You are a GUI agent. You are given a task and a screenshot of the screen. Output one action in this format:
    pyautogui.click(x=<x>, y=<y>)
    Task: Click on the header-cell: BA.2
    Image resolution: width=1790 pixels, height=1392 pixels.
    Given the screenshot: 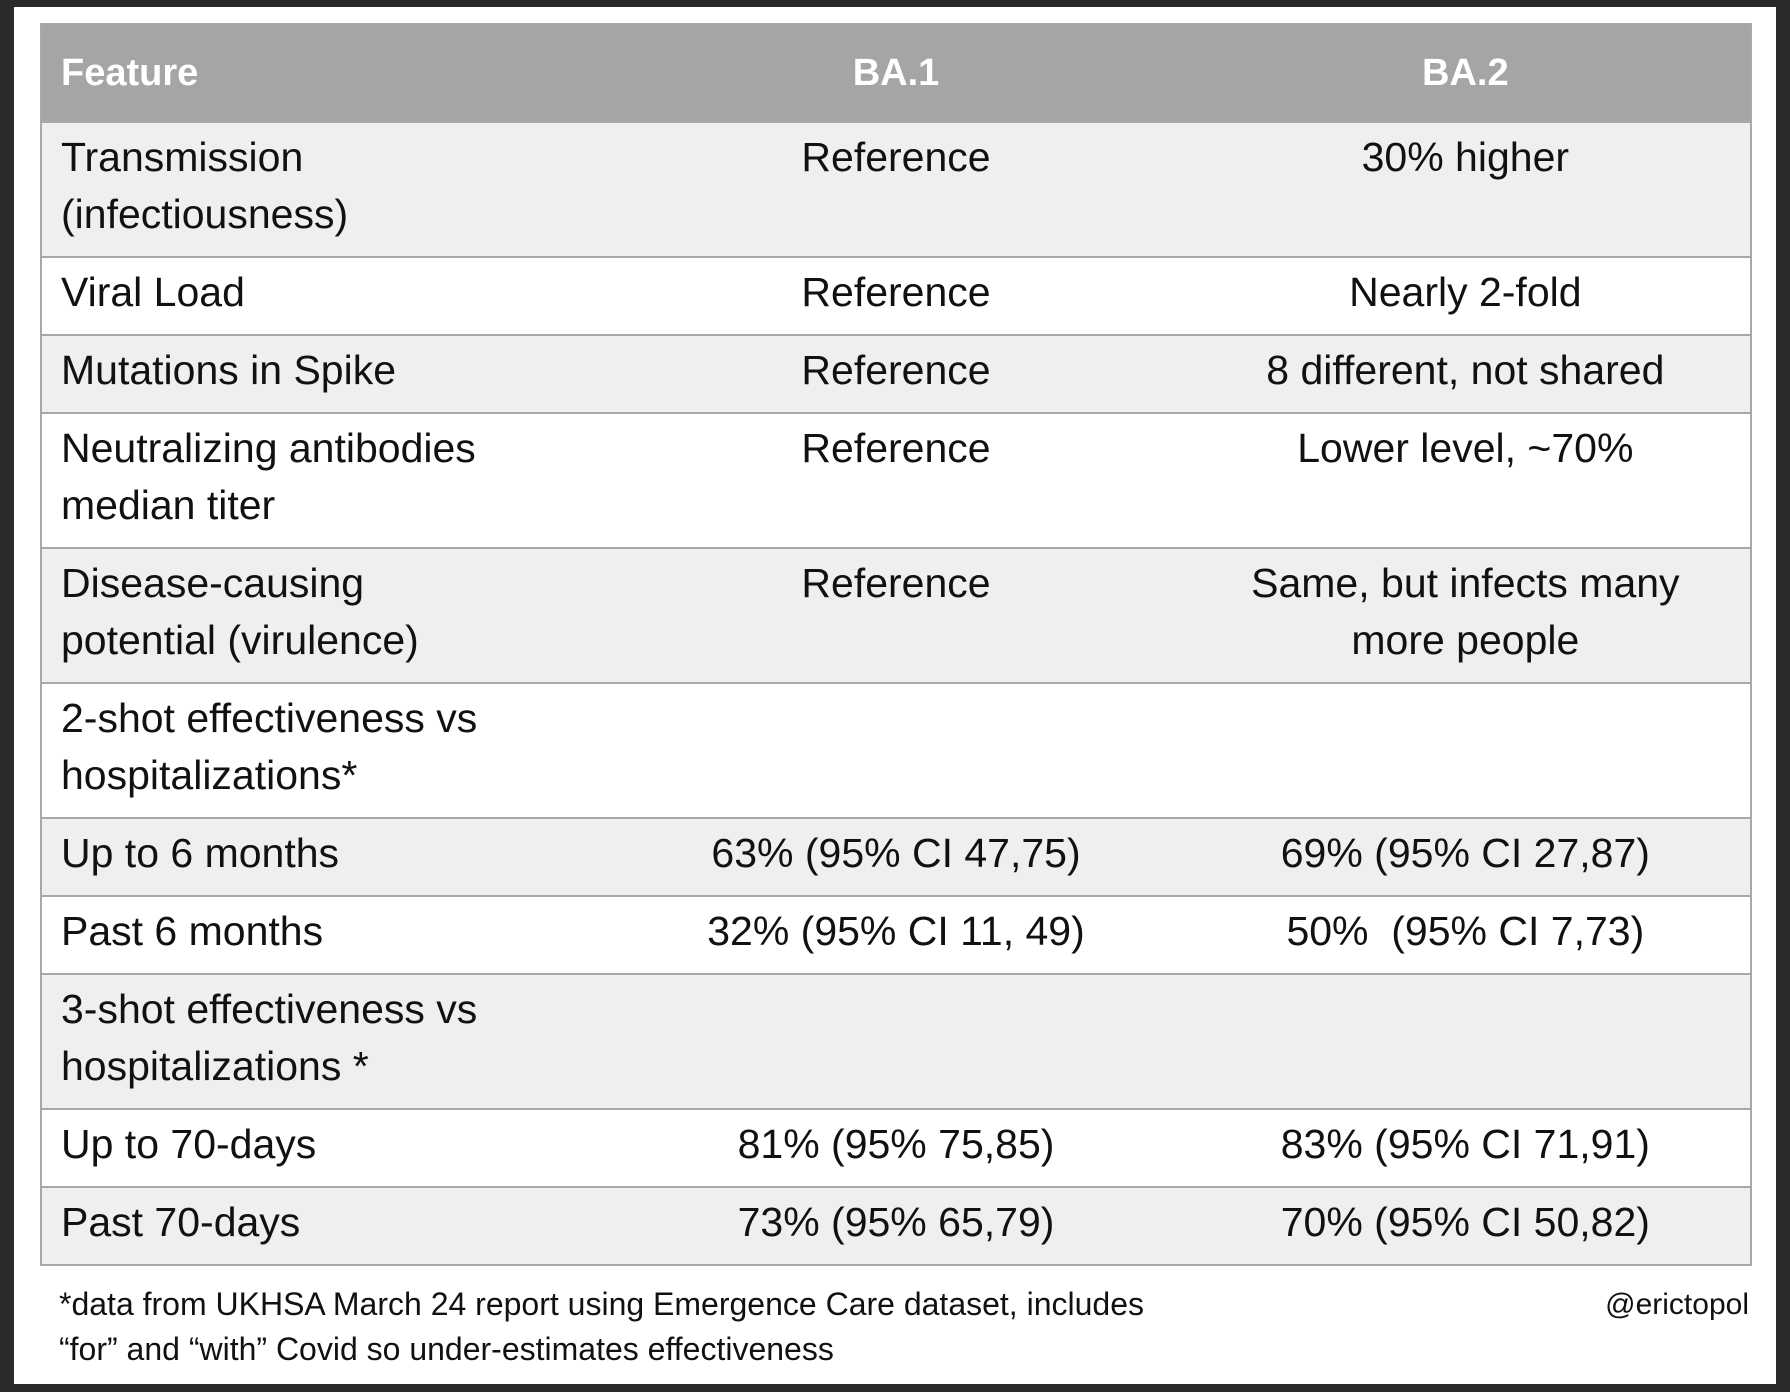 What is the action you would take?
    pyautogui.click(x=1465, y=72)
    